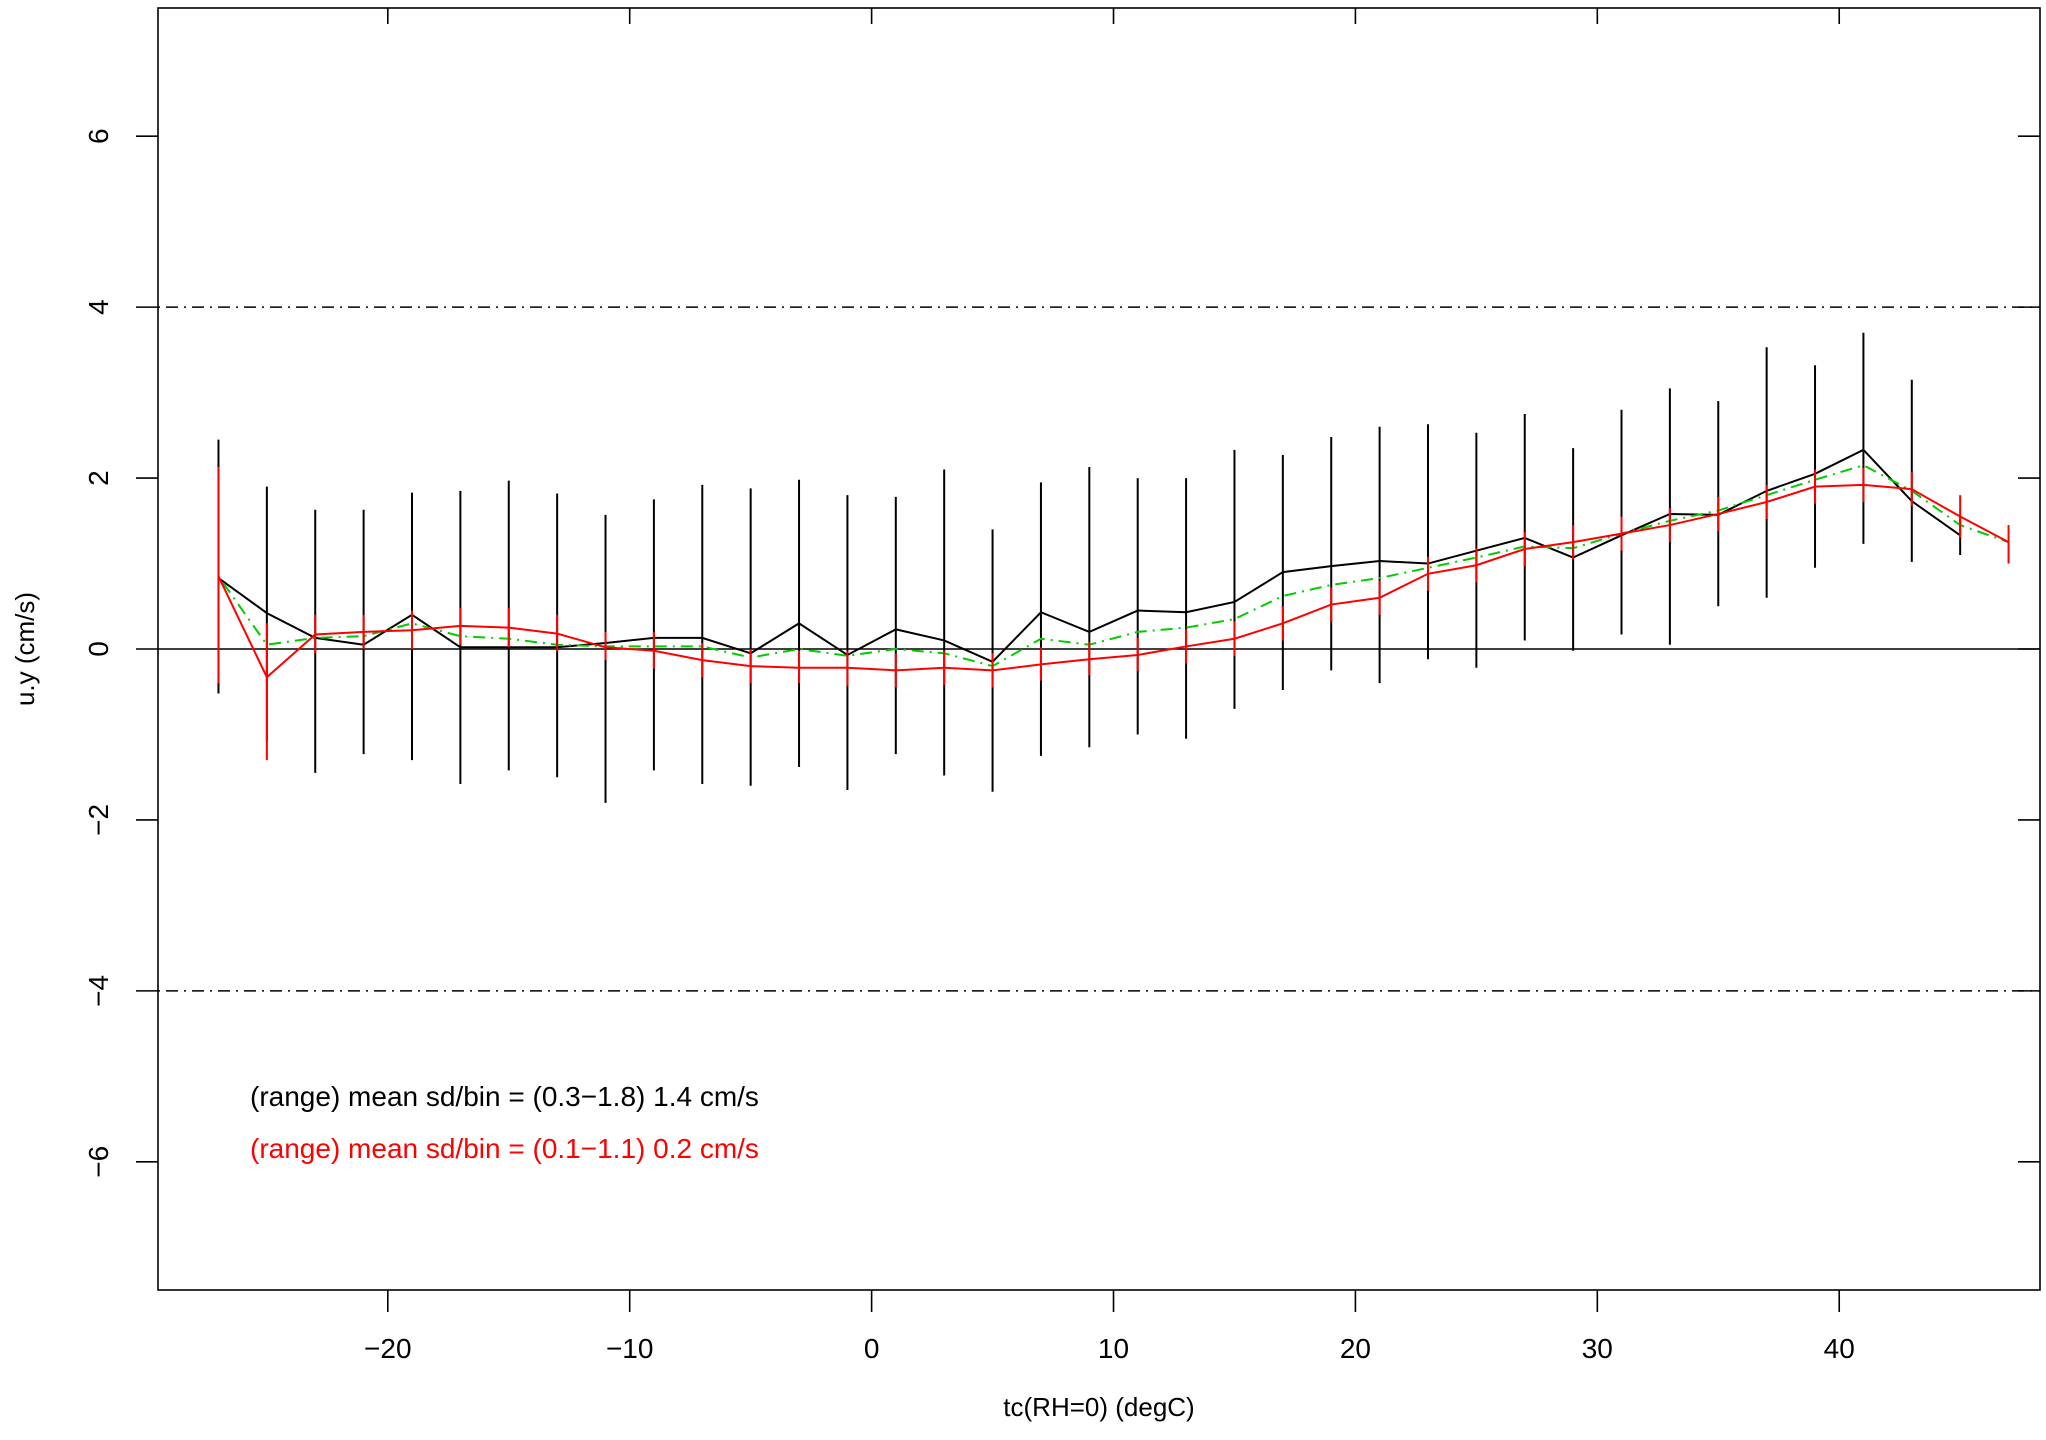 The height and width of the screenshot is (1440, 2046). What do you see at coordinates (1113, 1348) in the screenshot?
I see `x-tick-label: 10` at bounding box center [1113, 1348].